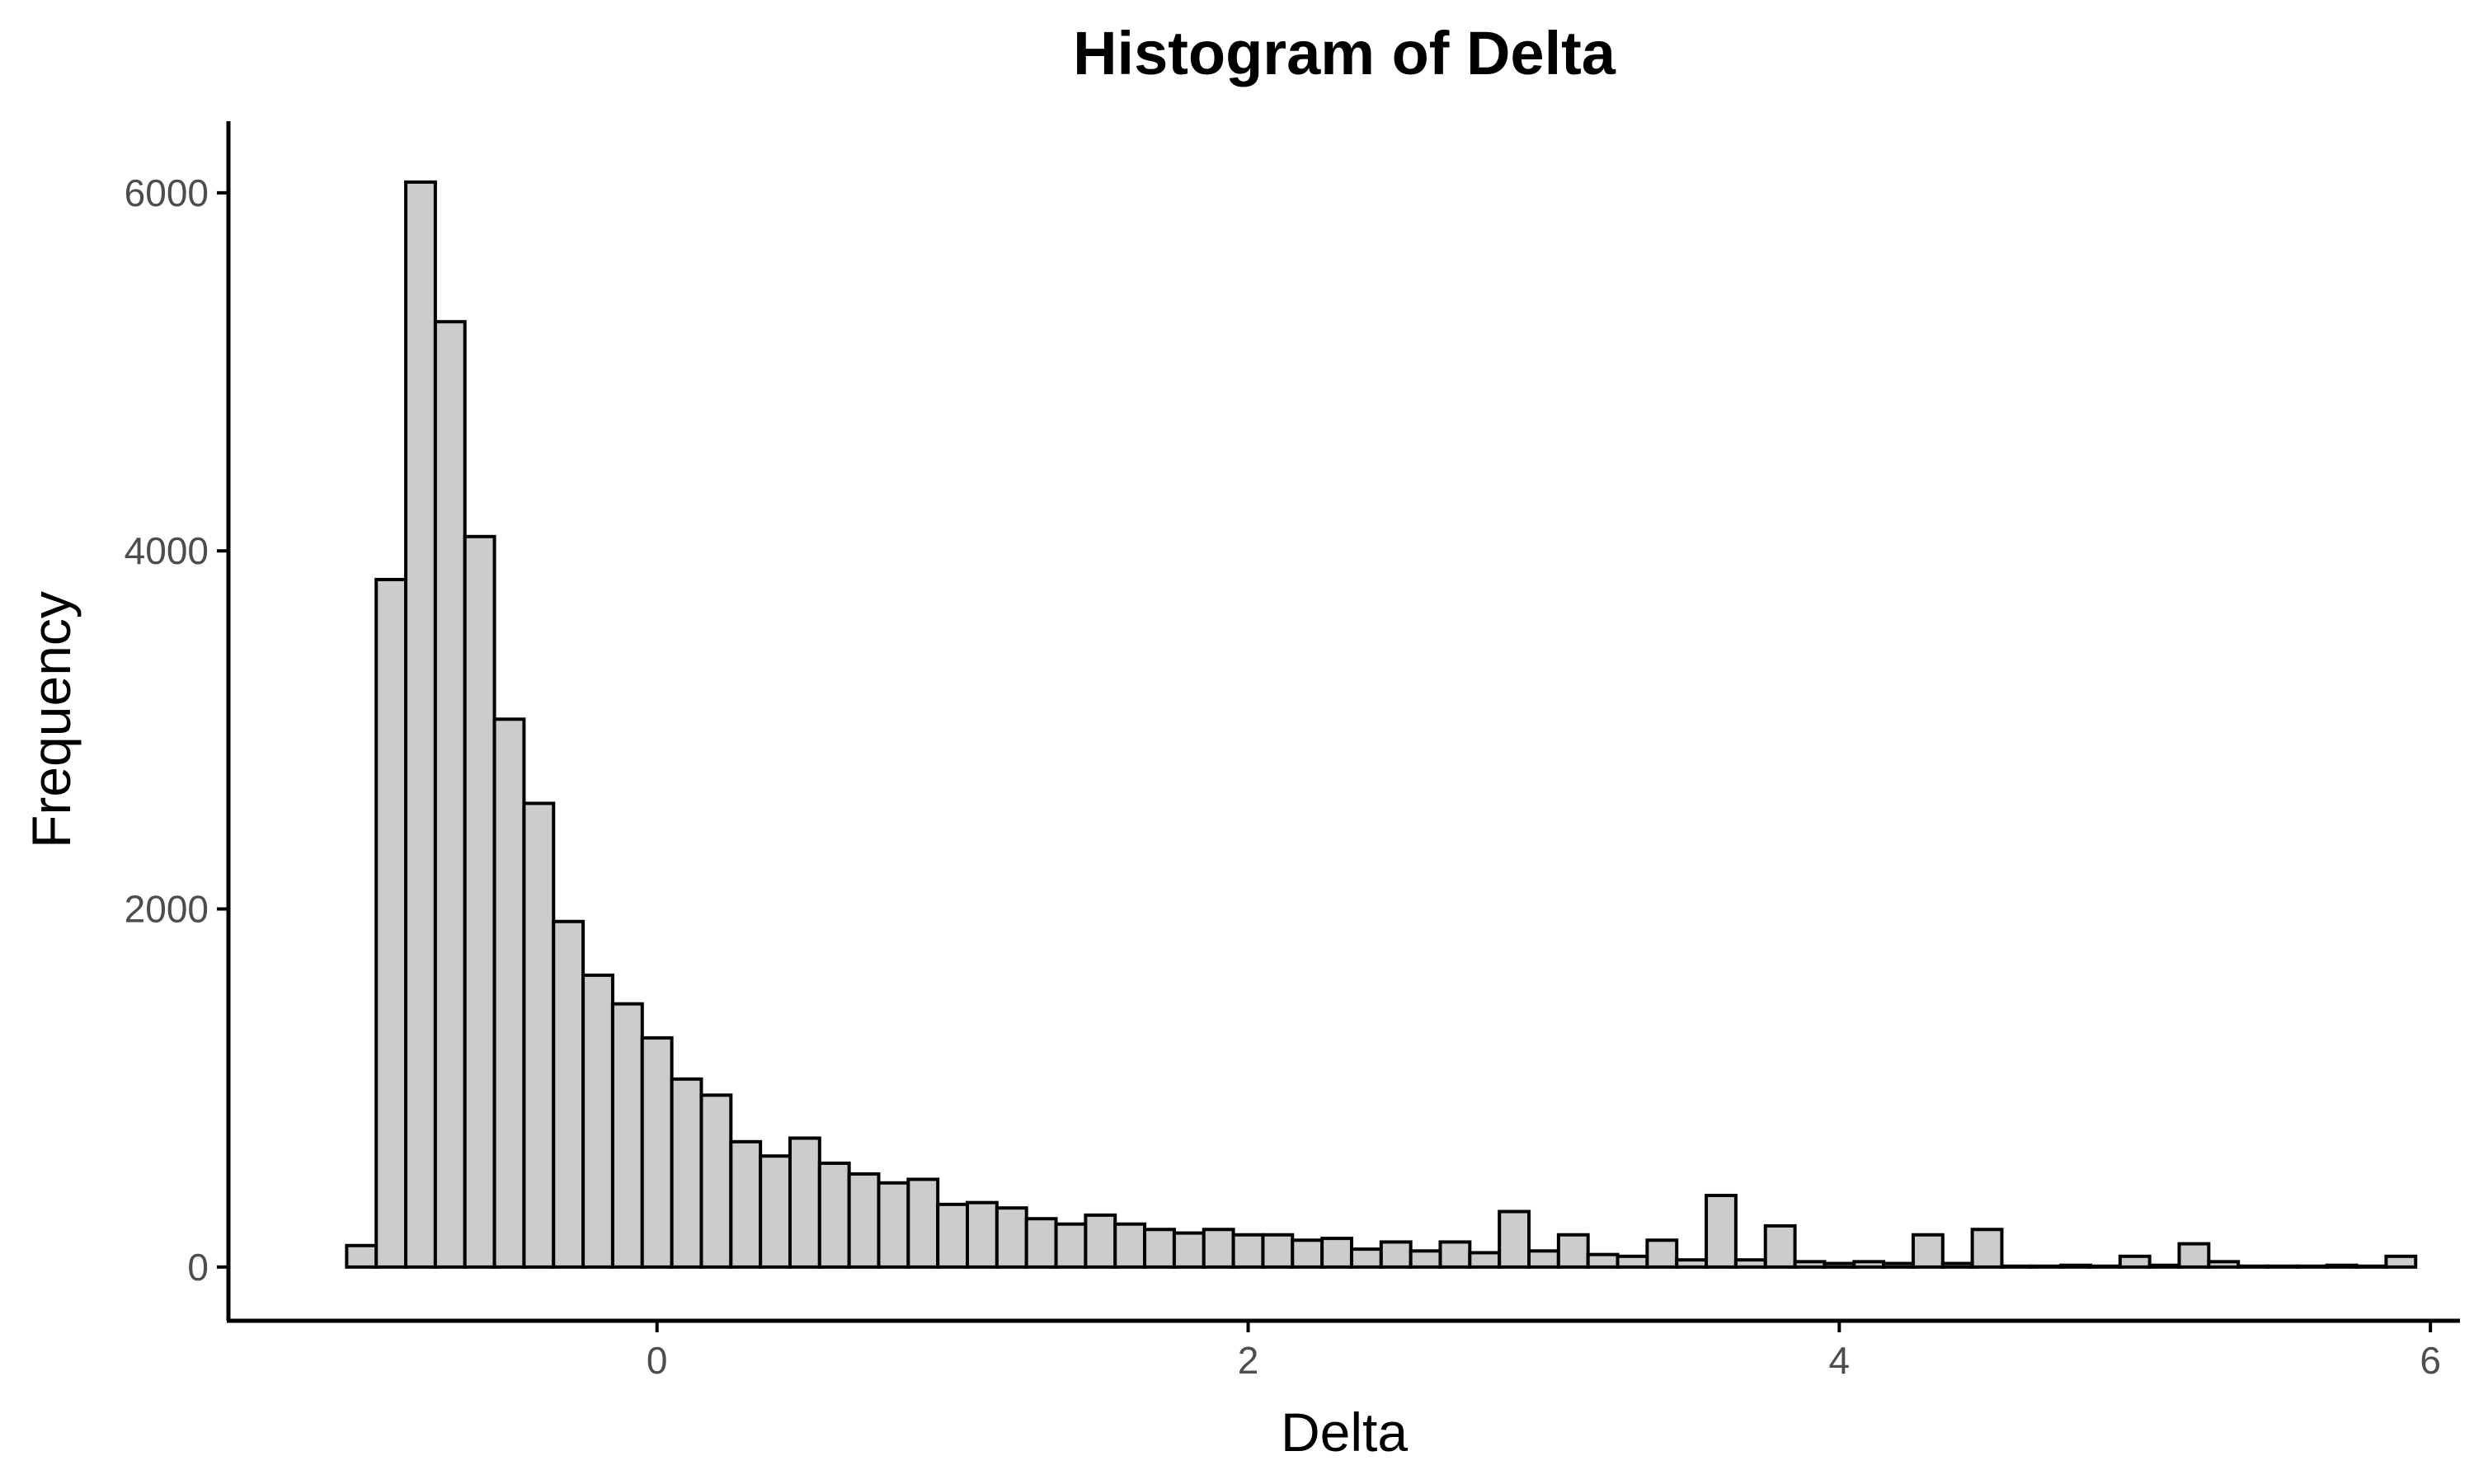  Describe the element at coordinates (1344, 1432) in the screenshot. I see `x-axis-title: Delta` at that location.